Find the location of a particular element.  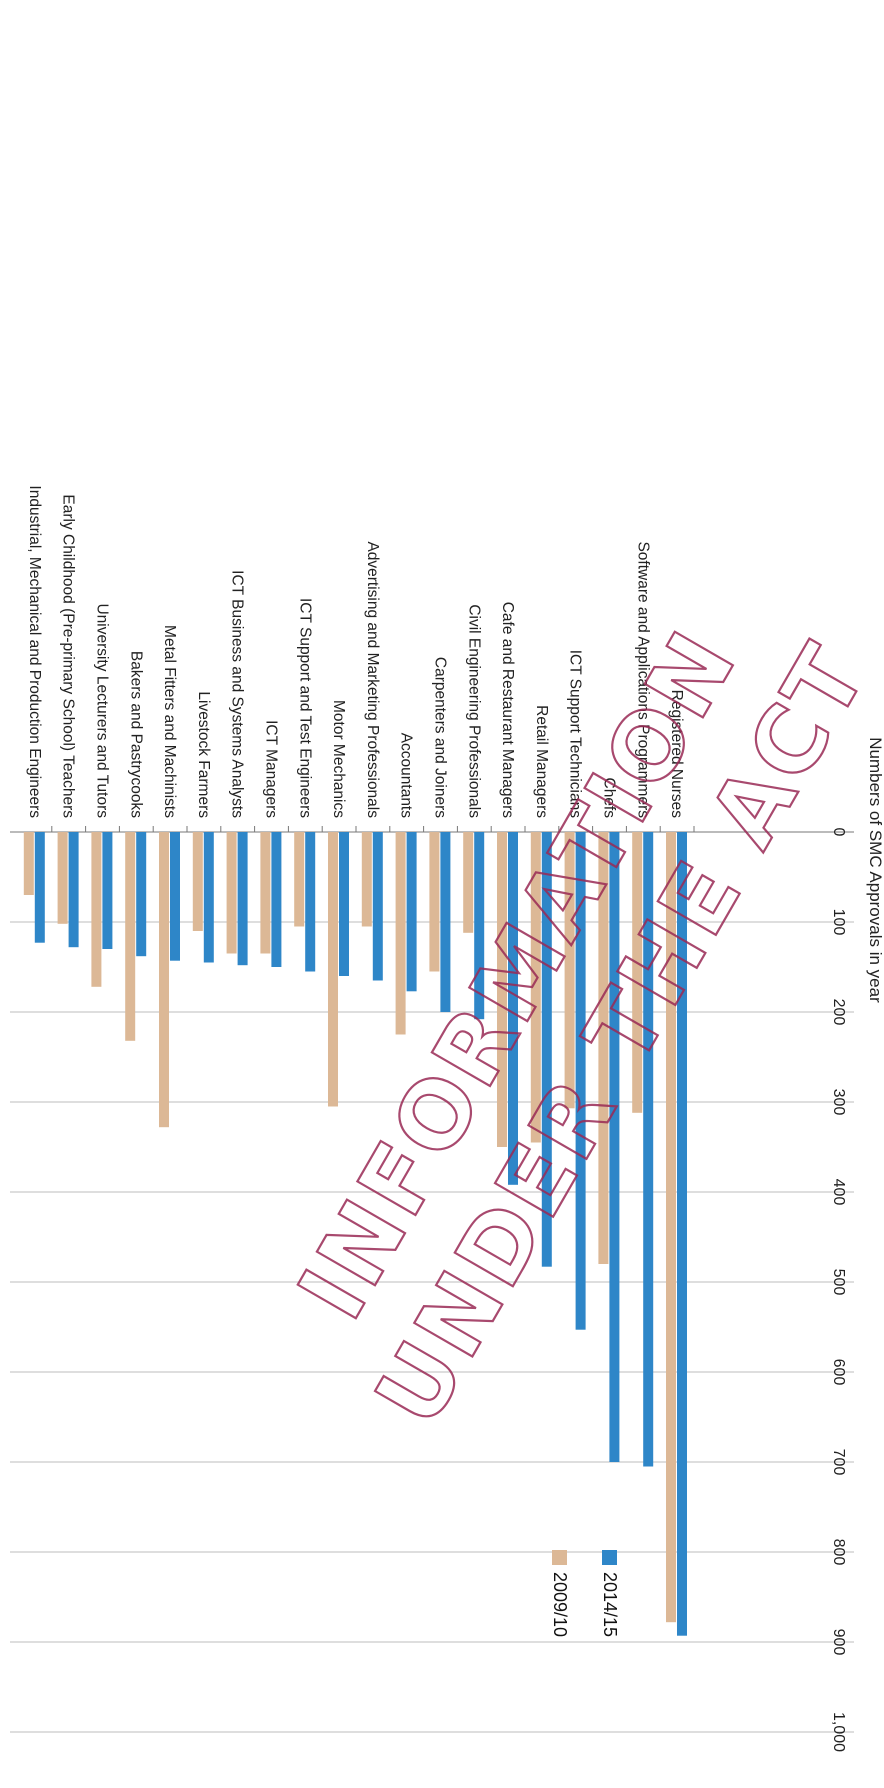

x-axis-title: Numbers of SMC Approvals in year is located at coordinates (875, 870).